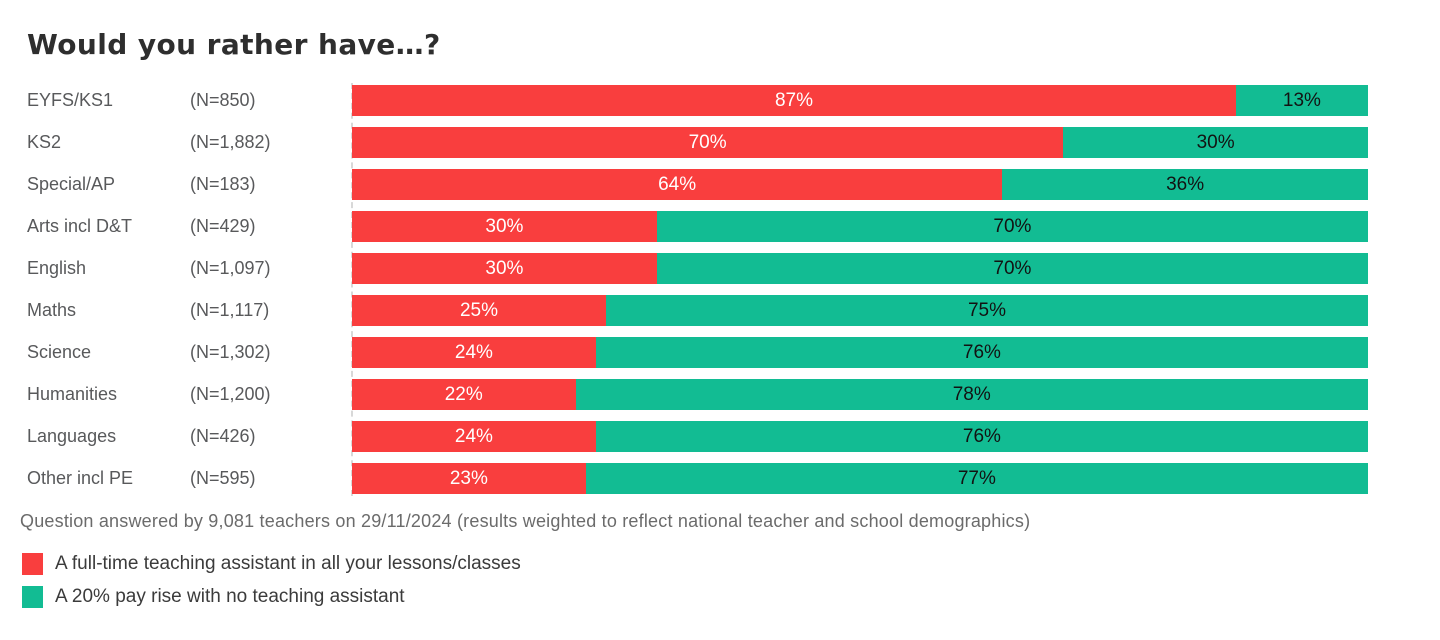 This screenshot has width=1440, height=640. I want to click on sample-size-label: (N=1,097), so click(230, 268).